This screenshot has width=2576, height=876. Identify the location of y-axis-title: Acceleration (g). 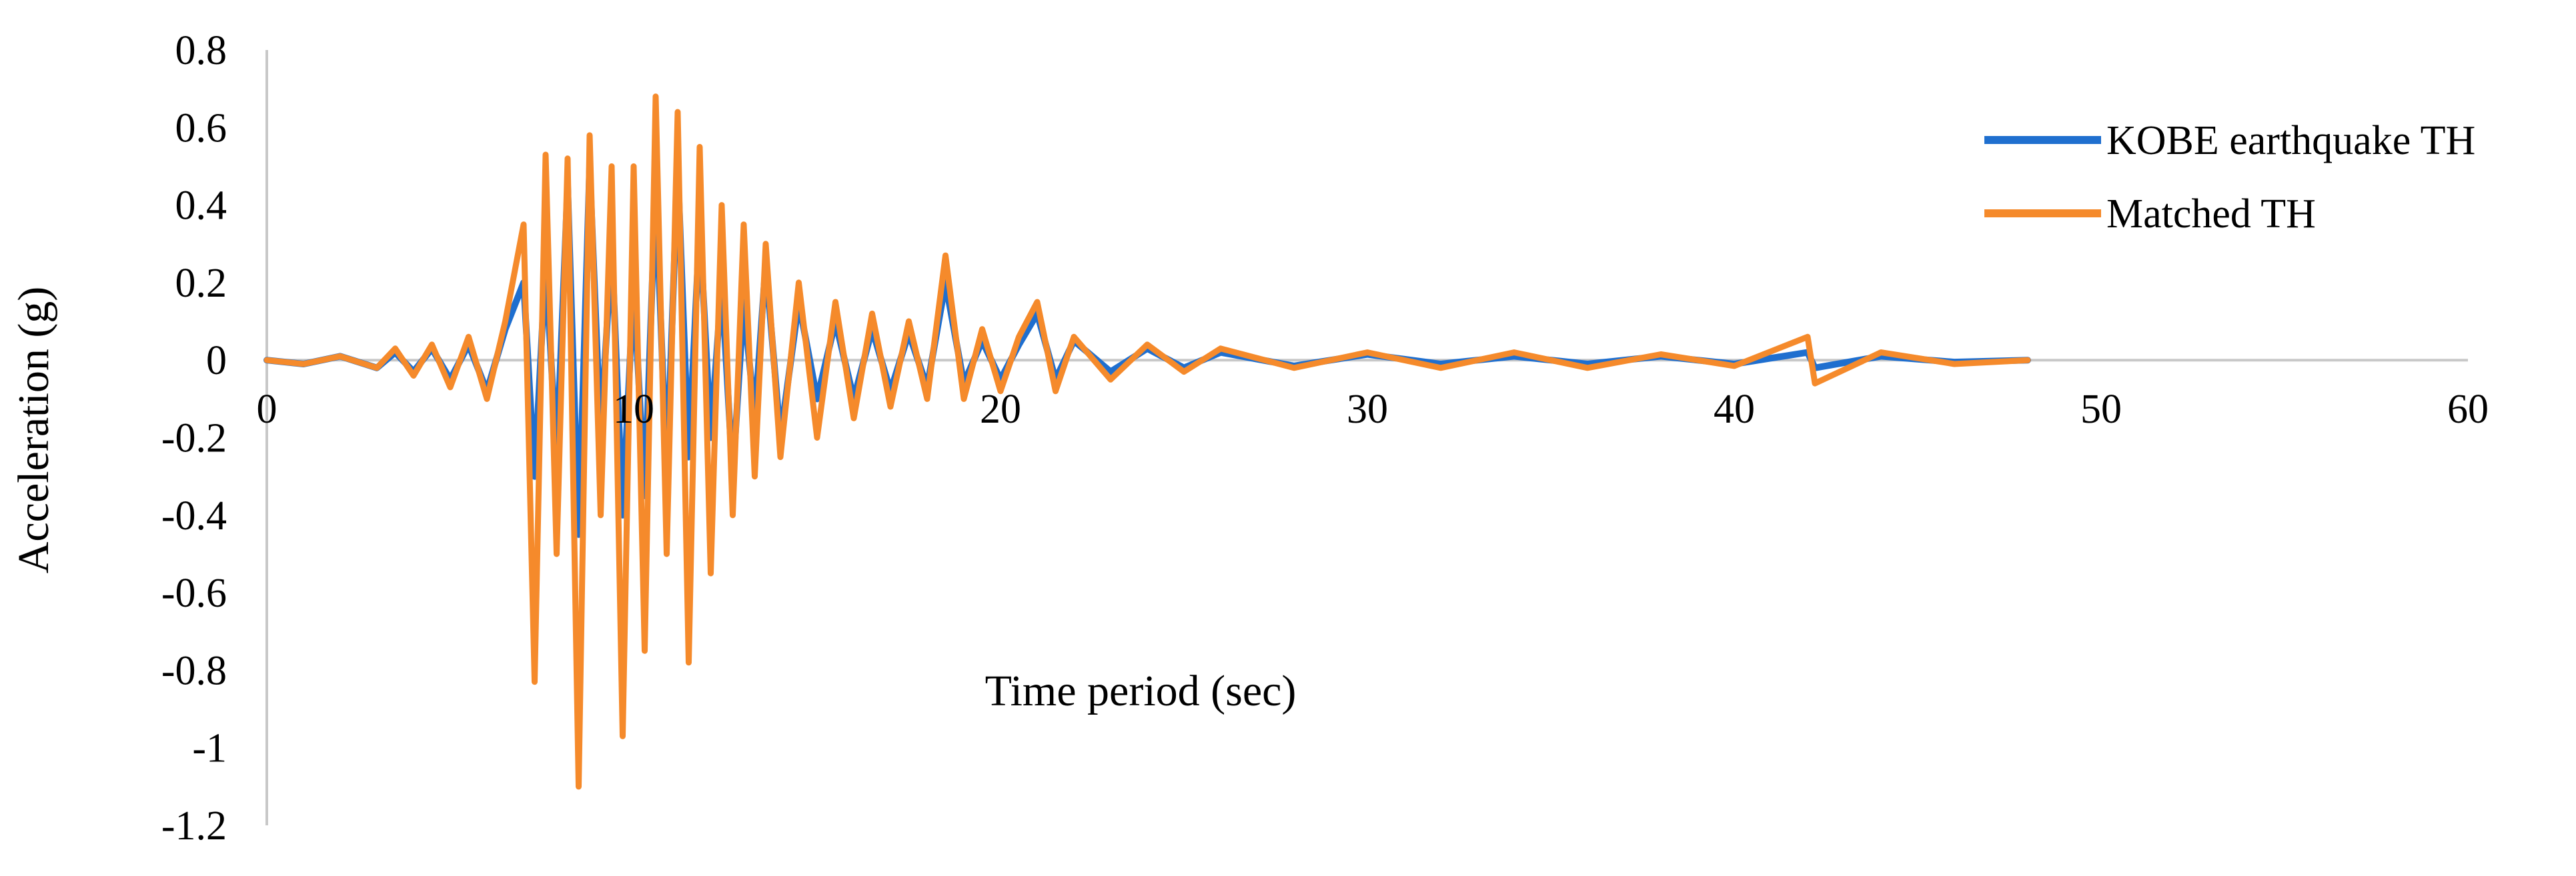
(33, 430).